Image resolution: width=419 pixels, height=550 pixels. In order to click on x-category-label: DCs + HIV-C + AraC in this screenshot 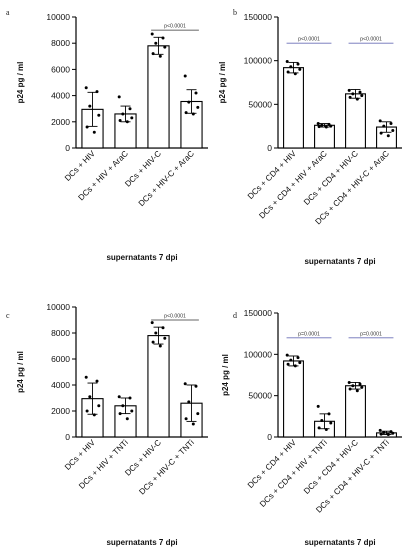, I will do `click(166, 178)`.